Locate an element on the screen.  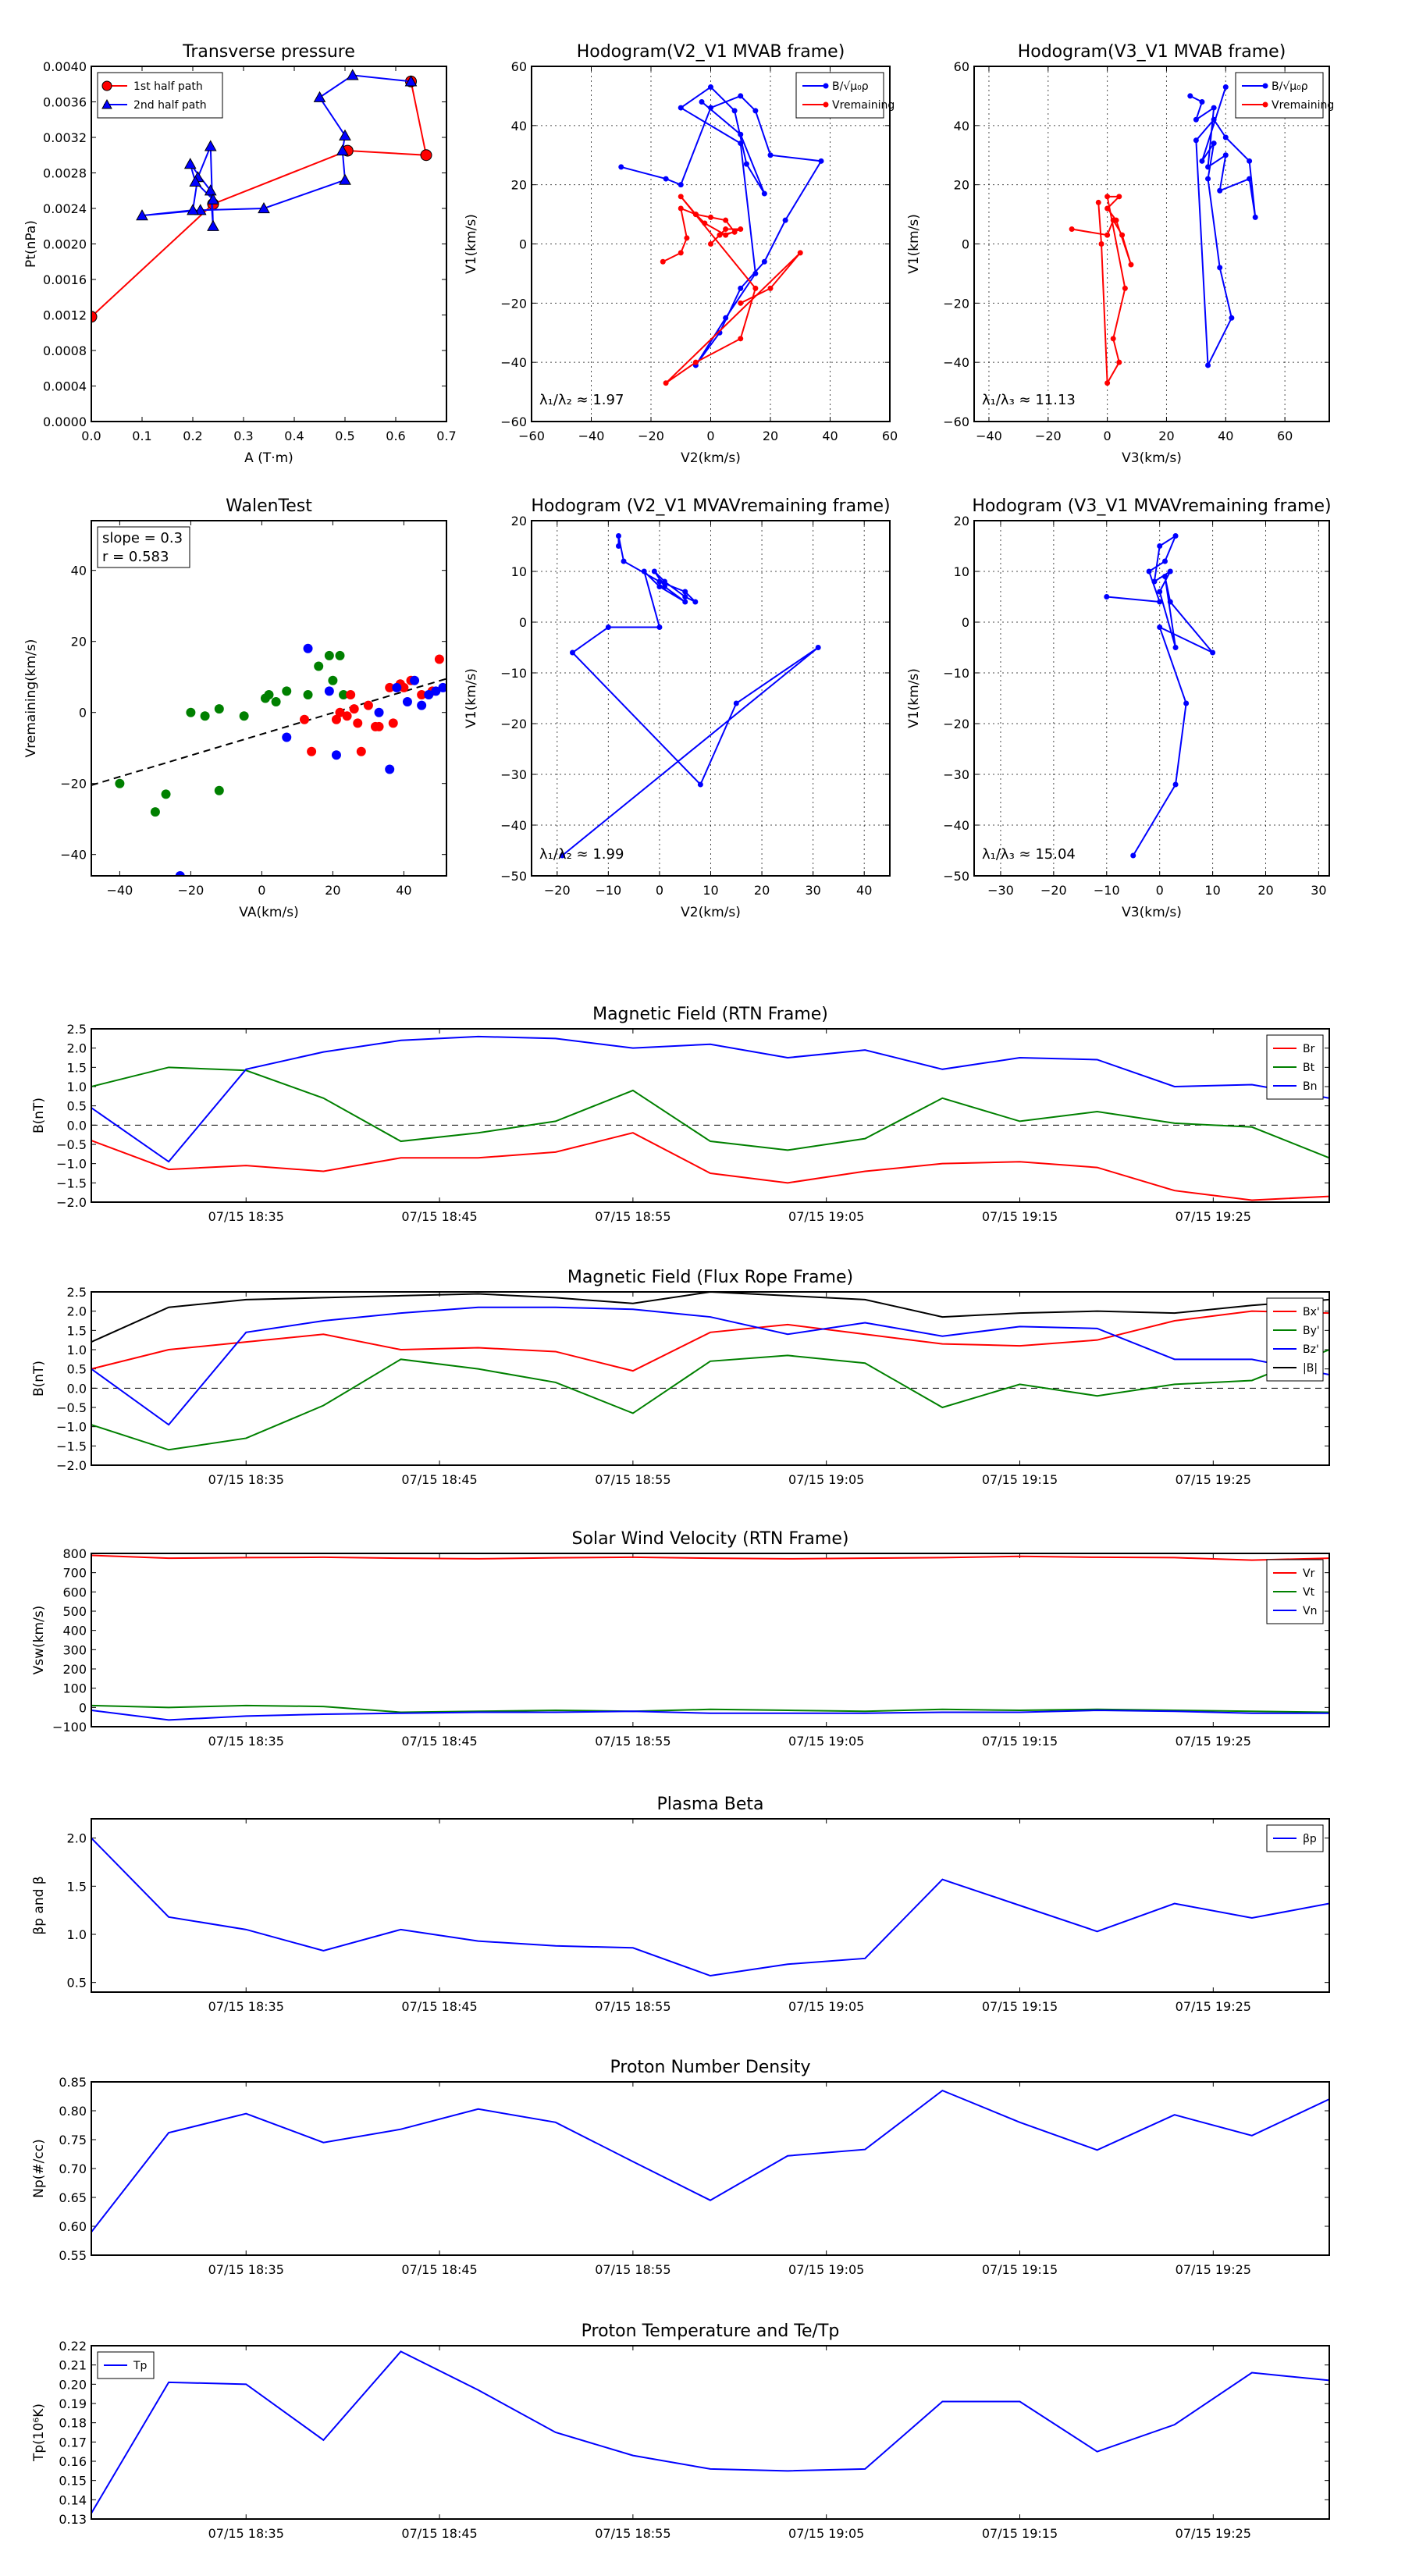
chart-title: Hodogram (V2_V1 MVAVremaining frame) is located at coordinates (711, 506).